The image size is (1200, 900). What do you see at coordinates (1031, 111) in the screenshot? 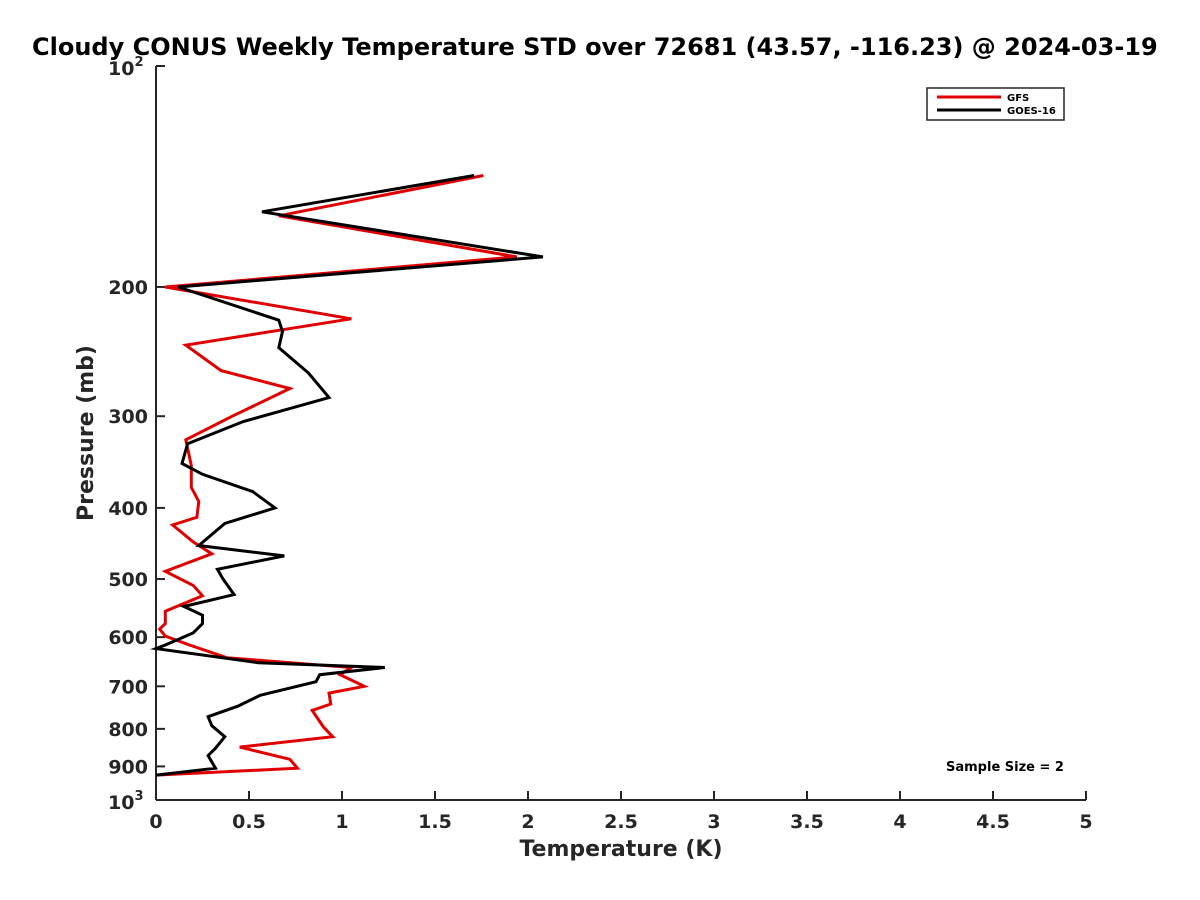
I see `legend-label-goes-16: GOES-16` at bounding box center [1031, 111].